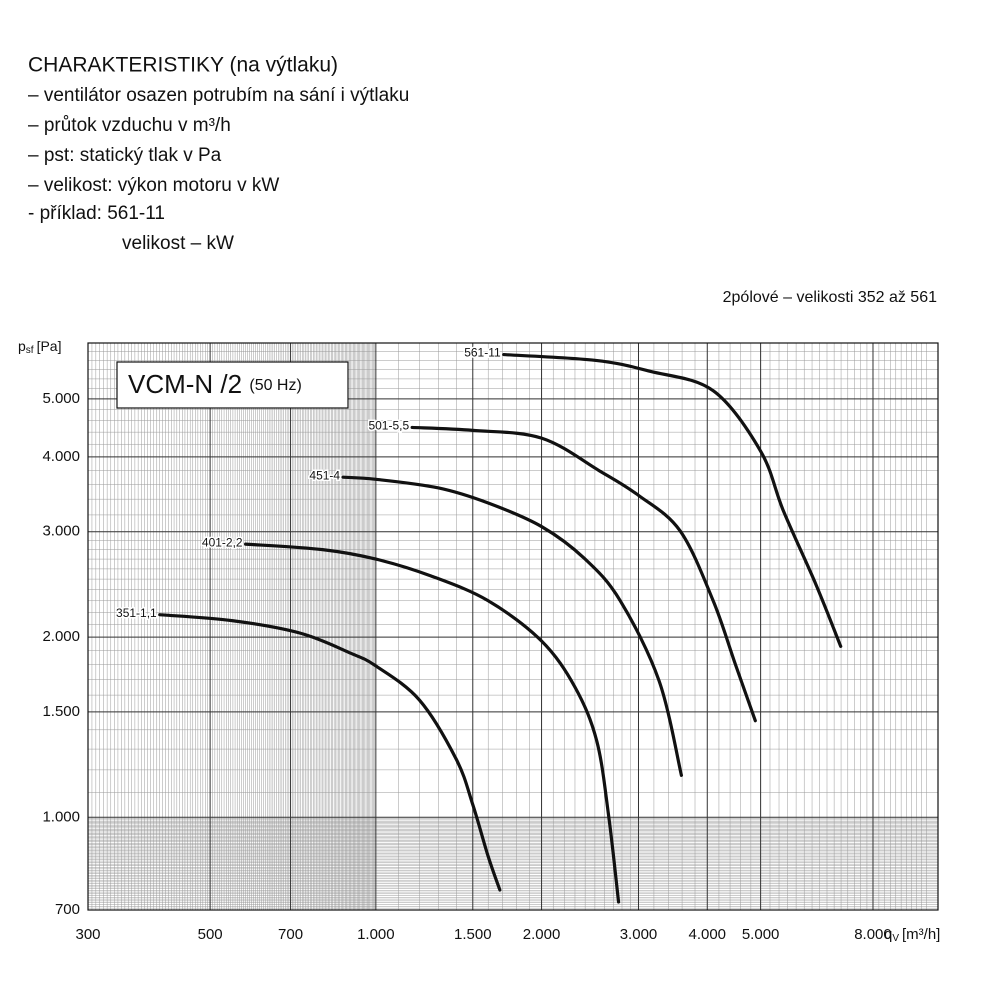 The image size is (1000, 1000). What do you see at coordinates (707, 934) in the screenshot?
I see `x-tick-label: 4.000` at bounding box center [707, 934].